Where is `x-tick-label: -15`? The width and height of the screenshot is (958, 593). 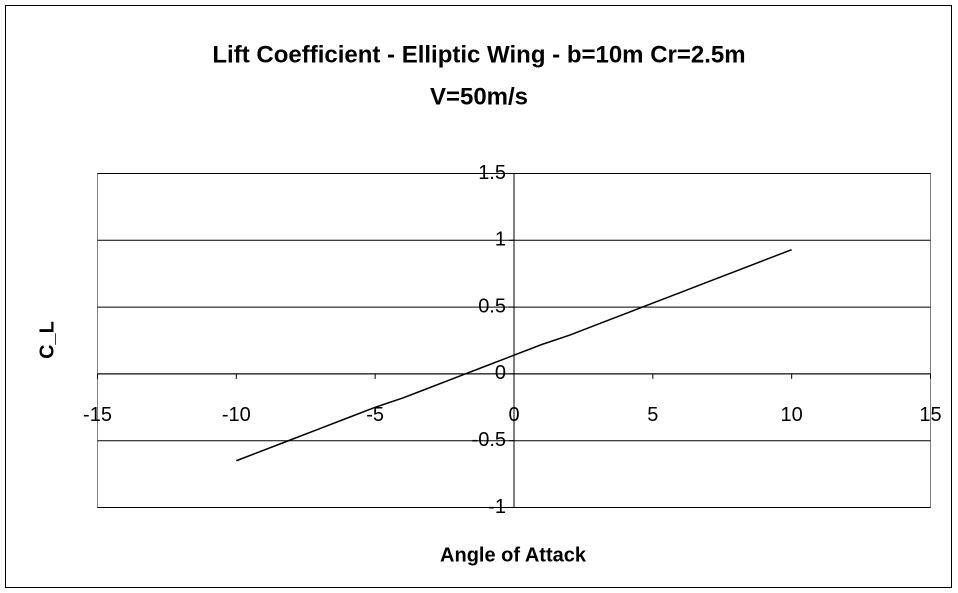
x-tick-label: -15 is located at coordinates (97, 415).